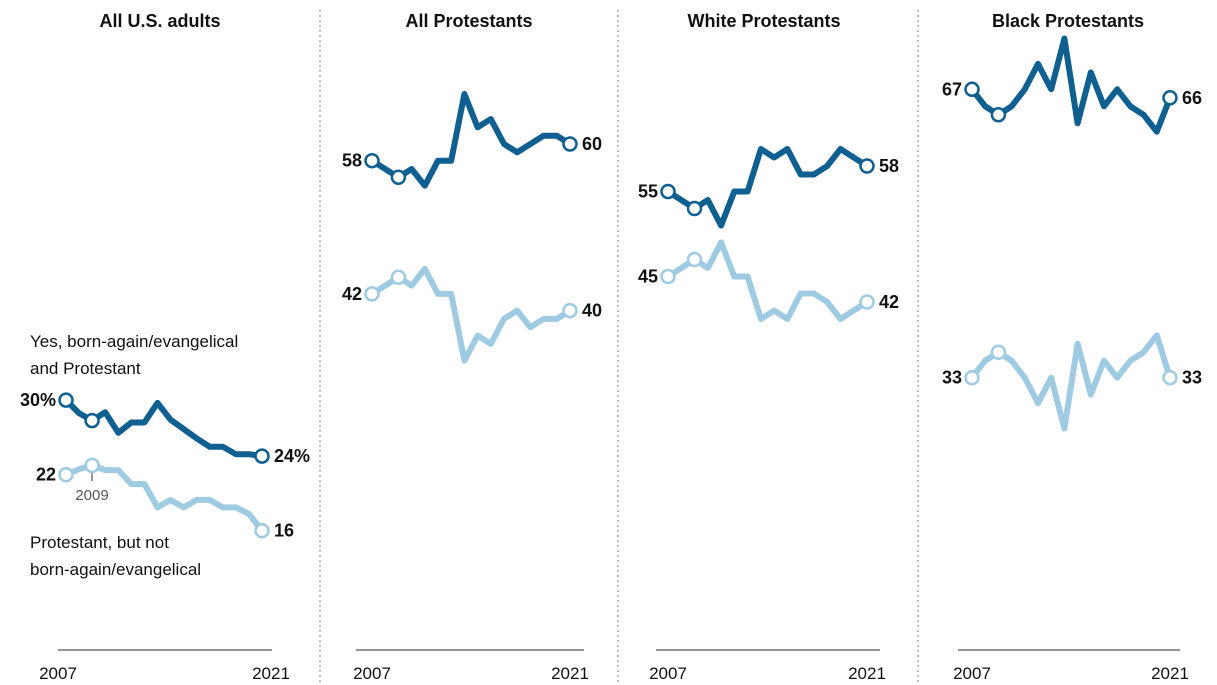 The width and height of the screenshot is (1217, 685). What do you see at coordinates (99, 542) in the screenshot?
I see `light-series-label-line1: Protestant, but not` at bounding box center [99, 542].